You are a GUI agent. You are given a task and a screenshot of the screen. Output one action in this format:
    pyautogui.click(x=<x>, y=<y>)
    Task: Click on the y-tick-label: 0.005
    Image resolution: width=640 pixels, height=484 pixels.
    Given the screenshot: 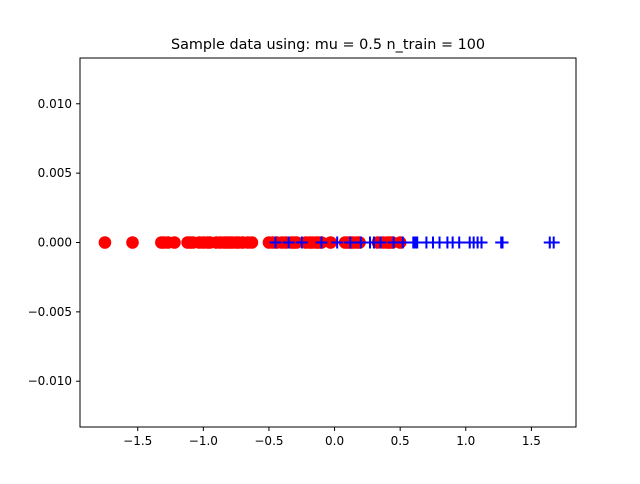 What is the action you would take?
    pyautogui.click(x=55, y=173)
    